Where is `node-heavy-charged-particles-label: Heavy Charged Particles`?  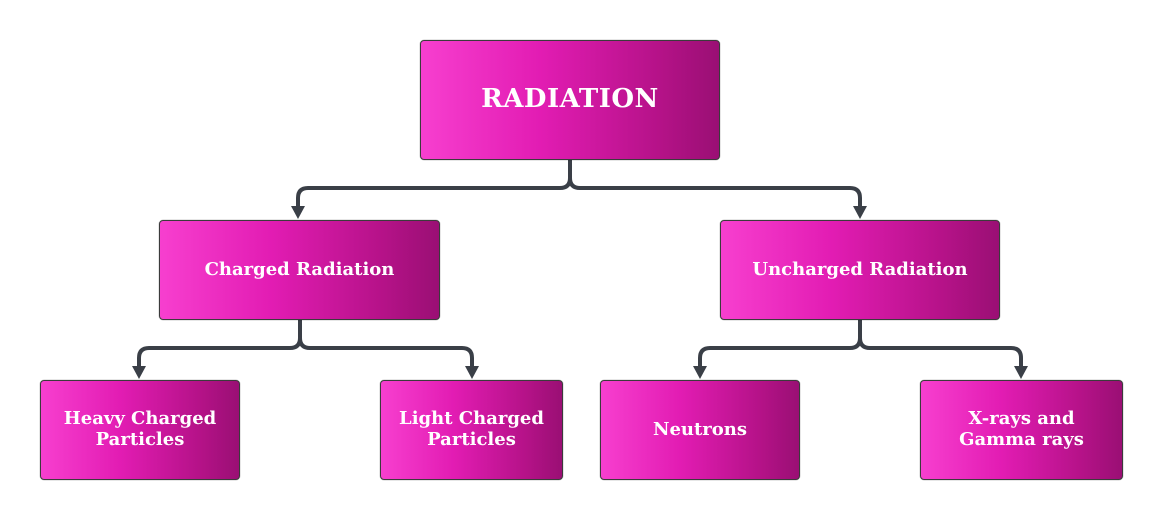
node-heavy-charged-particles-label: Heavy Charged Particles is located at coordinates (140, 429).